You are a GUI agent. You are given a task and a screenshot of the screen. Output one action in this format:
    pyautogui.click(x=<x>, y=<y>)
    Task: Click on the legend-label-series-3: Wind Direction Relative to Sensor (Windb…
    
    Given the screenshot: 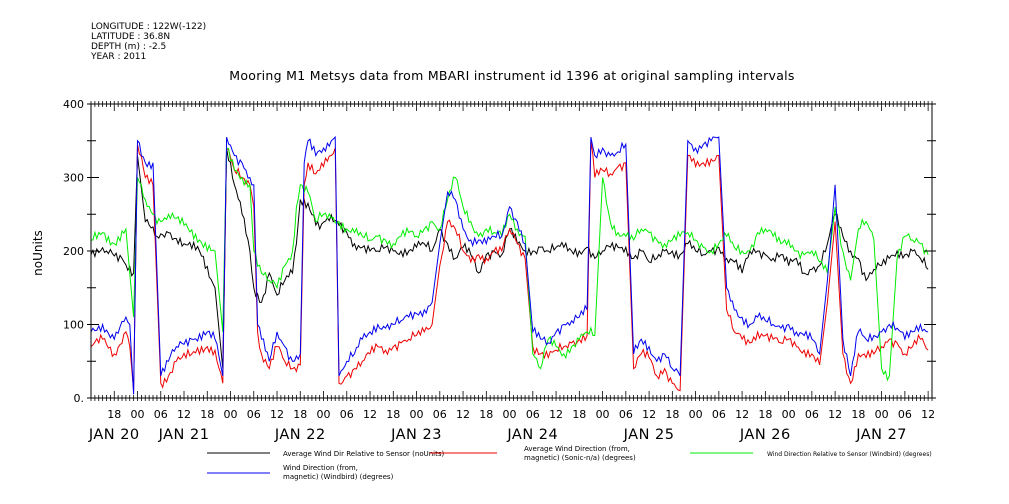 What is the action you would take?
    pyautogui.click(x=849, y=454)
    